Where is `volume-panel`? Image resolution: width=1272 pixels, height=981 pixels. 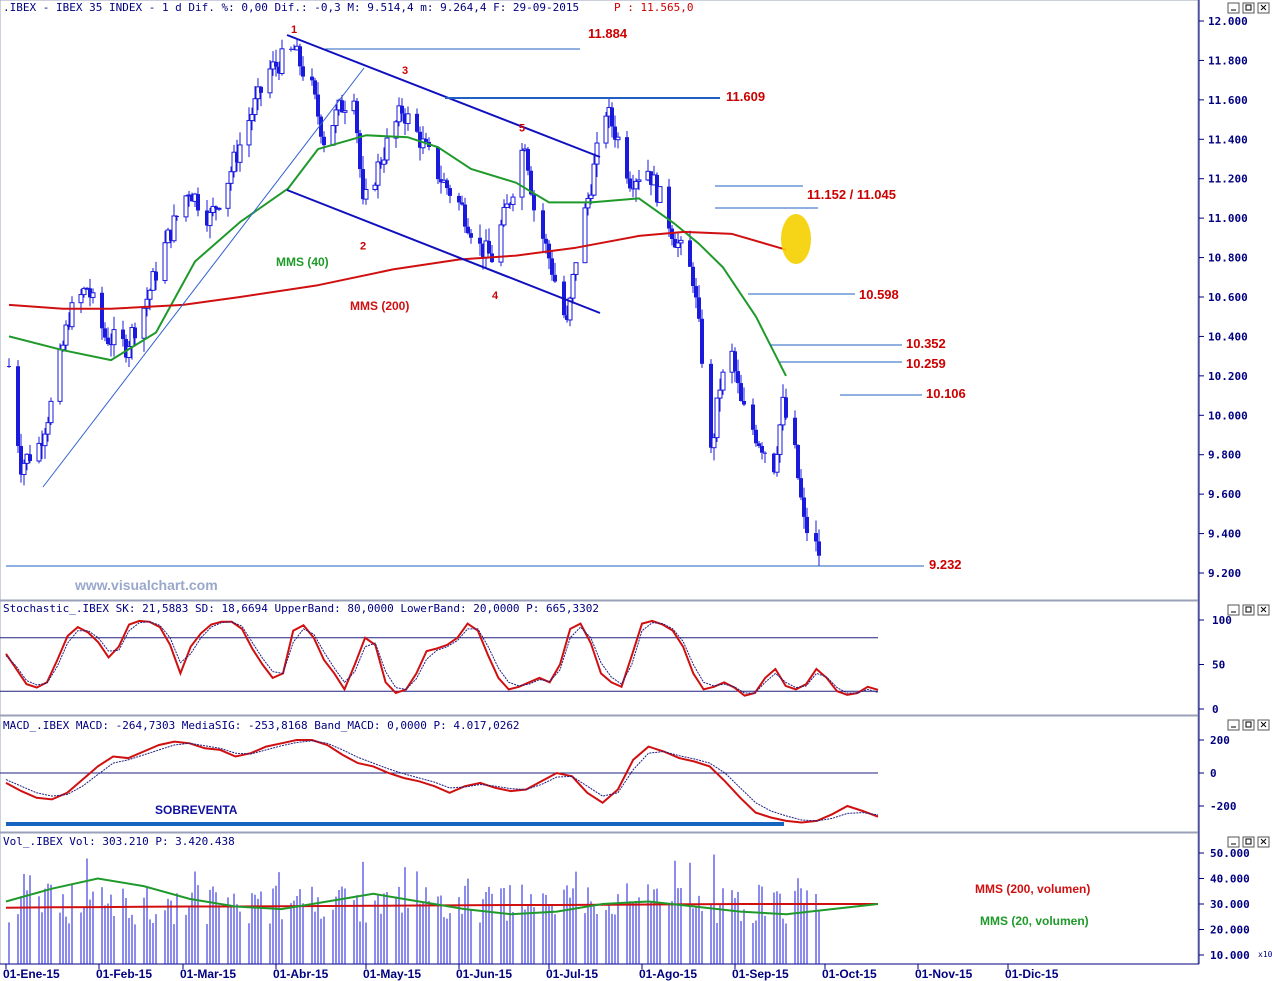
volume-panel is located at coordinates (599, 898).